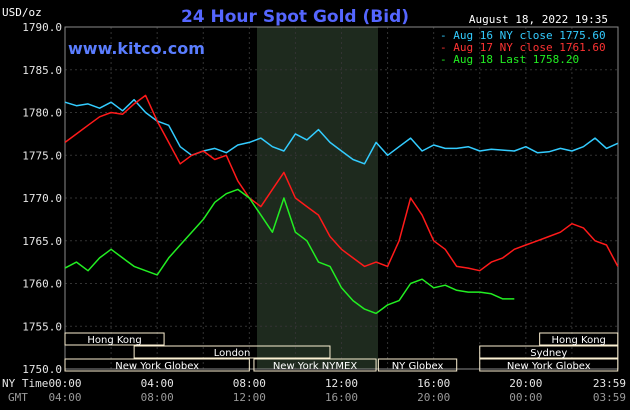  Describe the element at coordinates (341, 383) in the screenshot. I see `x-tick-label-ny: 12:00` at that location.